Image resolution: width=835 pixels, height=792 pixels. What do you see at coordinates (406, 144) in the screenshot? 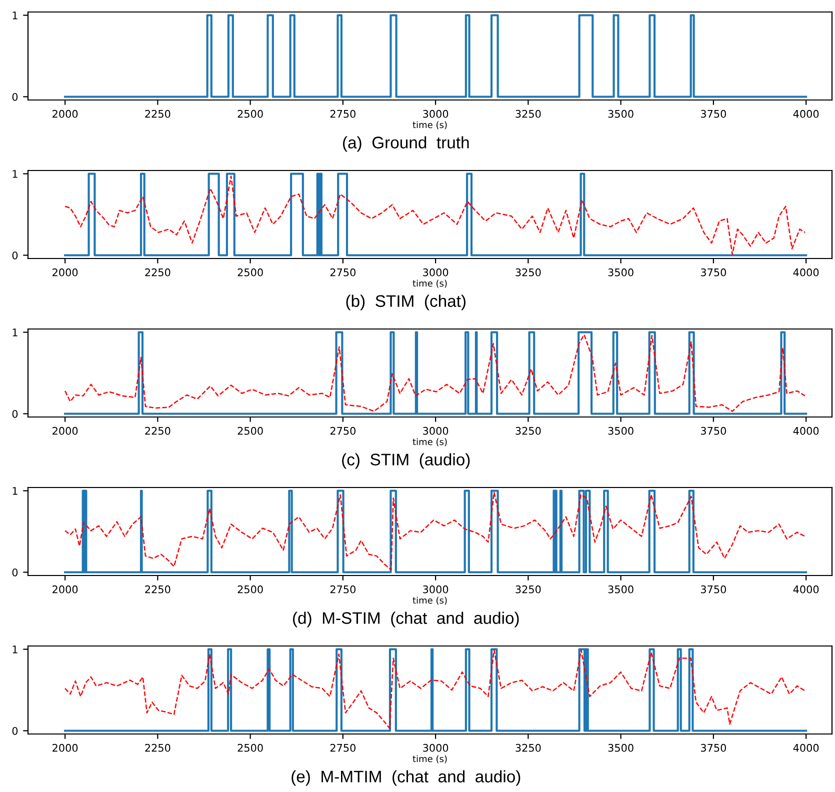
I see `text: (a) Ground truth` at bounding box center [406, 144].